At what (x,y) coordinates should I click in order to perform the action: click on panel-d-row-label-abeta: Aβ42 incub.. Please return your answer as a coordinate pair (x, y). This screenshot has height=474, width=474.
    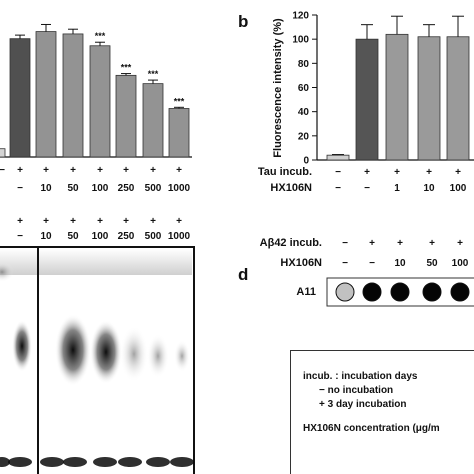
    Looking at the image, I should click on (291, 243).